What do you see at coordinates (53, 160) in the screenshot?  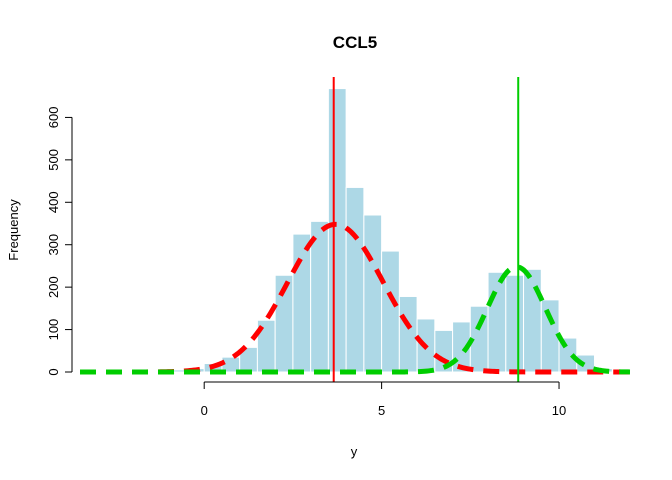 I see `y-tick-label: 500` at bounding box center [53, 160].